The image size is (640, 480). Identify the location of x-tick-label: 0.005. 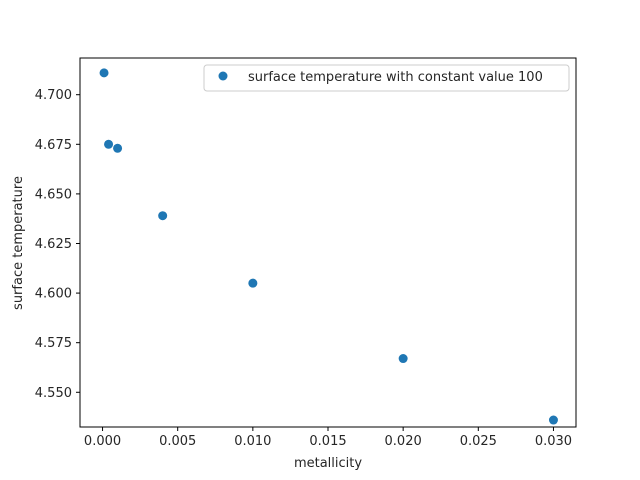
(177, 441).